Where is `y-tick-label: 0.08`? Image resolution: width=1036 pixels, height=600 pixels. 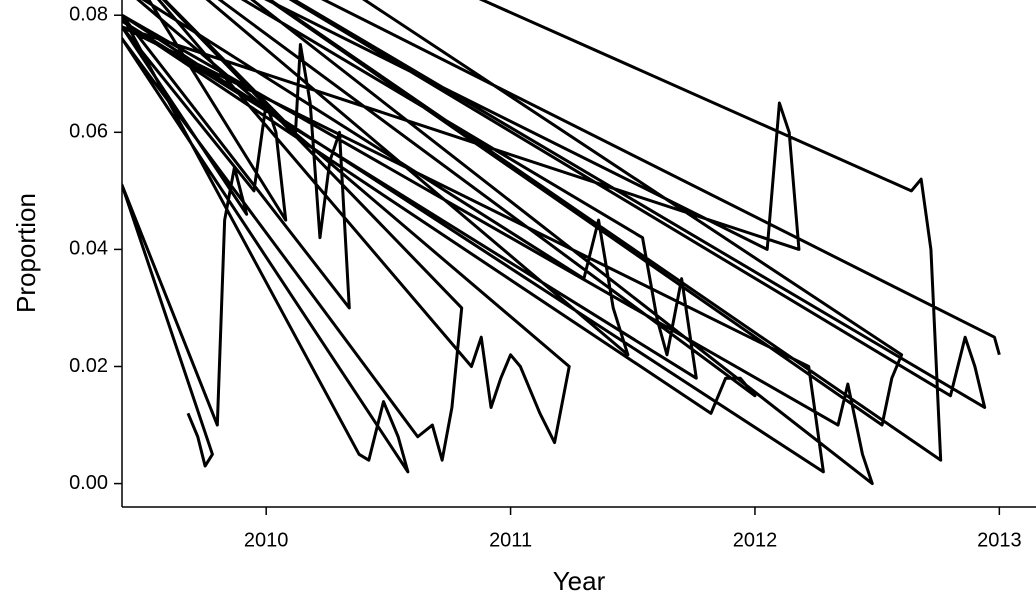
y-tick-label: 0.08 is located at coordinates (88, 15).